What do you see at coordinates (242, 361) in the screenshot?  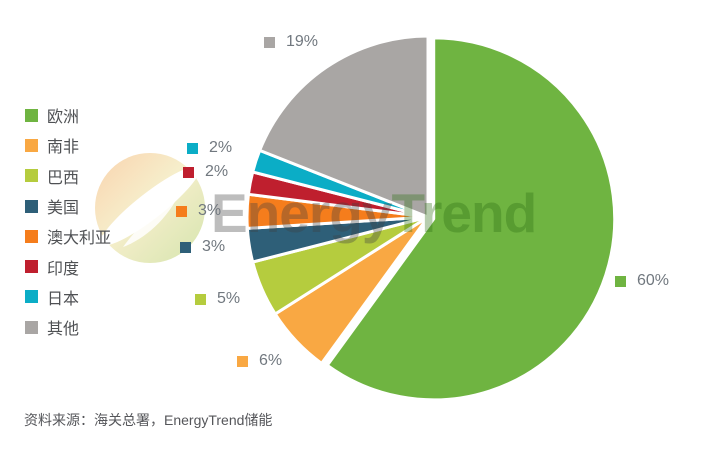 I see `data-label-swatch-south-africa` at bounding box center [242, 361].